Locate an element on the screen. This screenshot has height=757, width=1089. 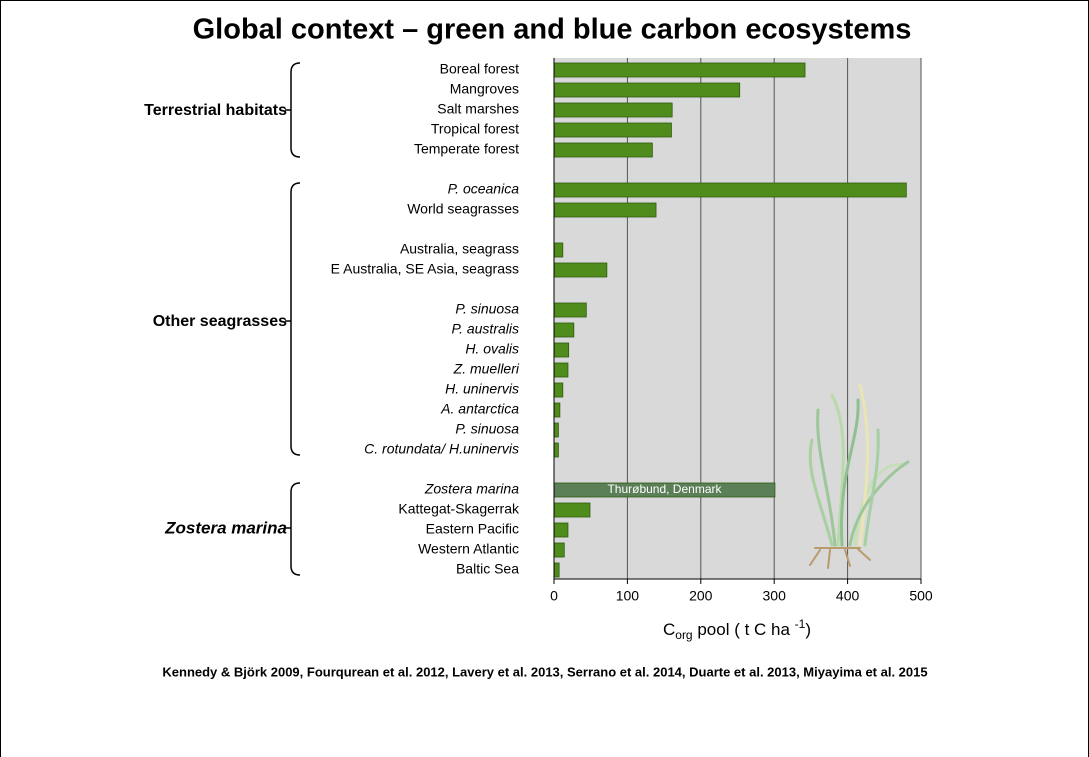
x-axis-label-part: C is located at coordinates (669, 629).